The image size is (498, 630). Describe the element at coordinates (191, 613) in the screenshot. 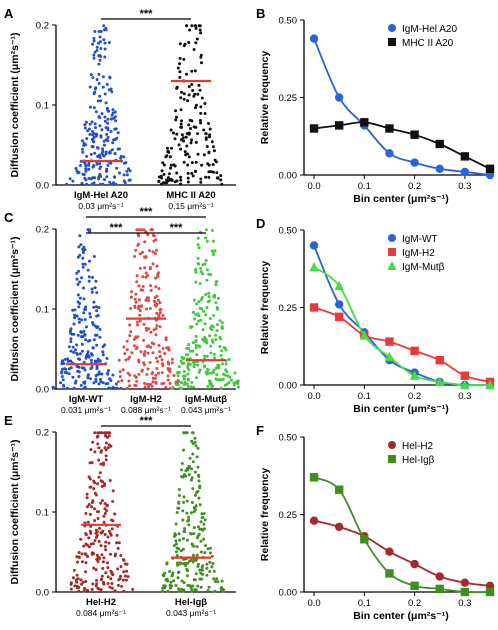

I see `category-sublabel: 0.043 μm²s⁻¹` at that location.